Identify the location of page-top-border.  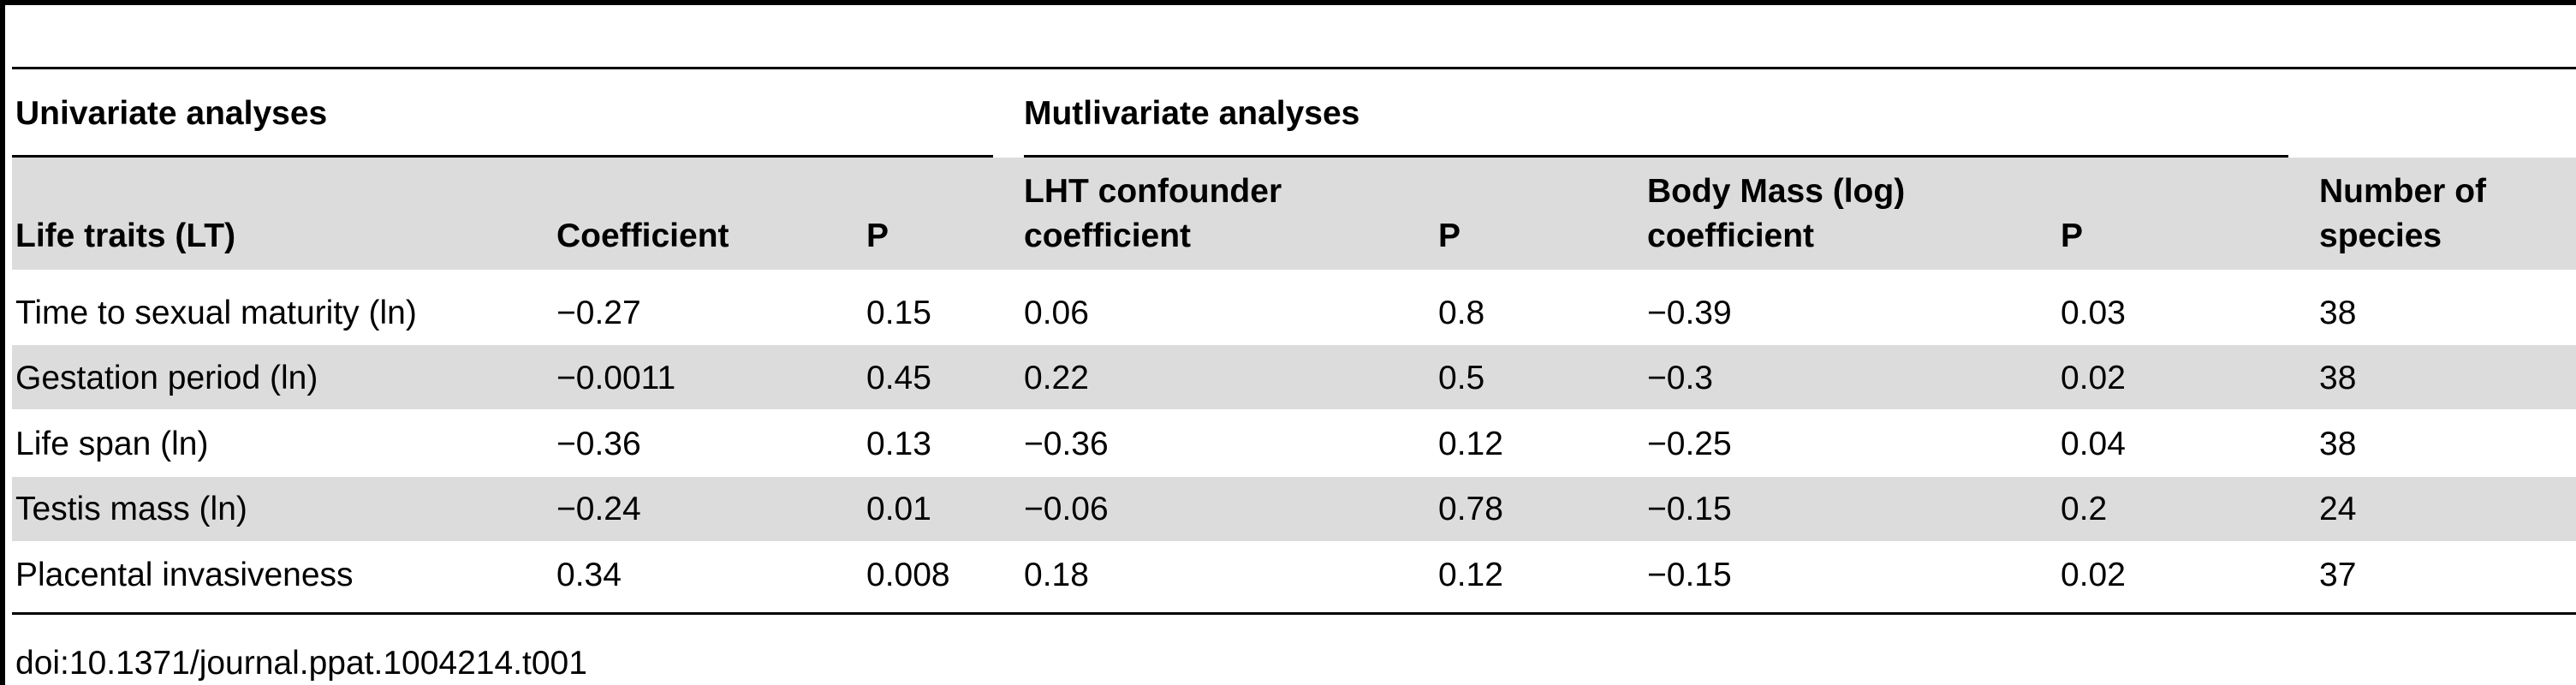
(1291, 2).